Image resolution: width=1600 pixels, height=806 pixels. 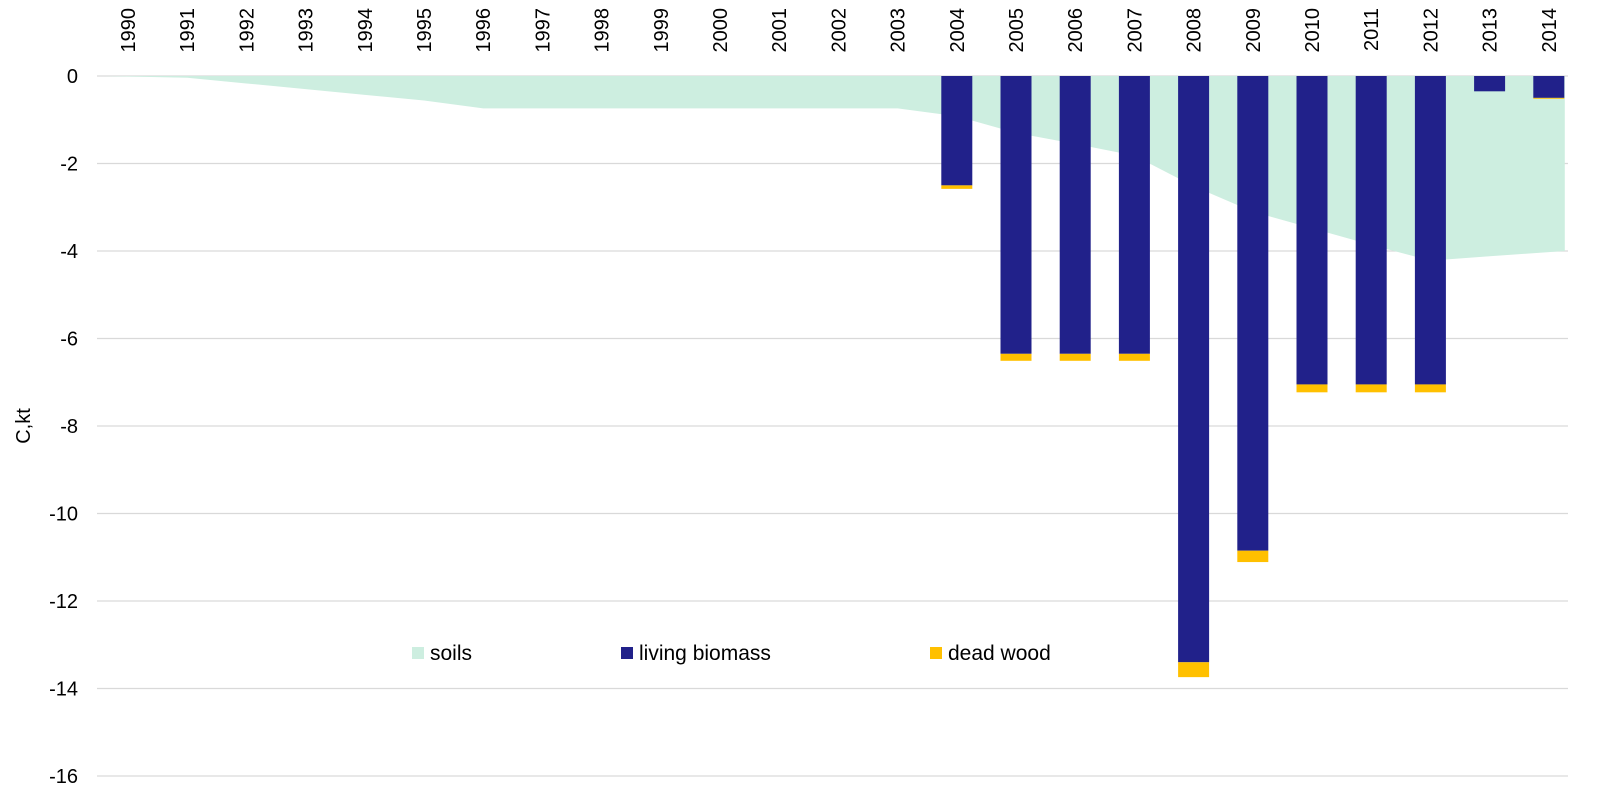 I want to click on x-tick-label: 2008, so click(x=1195, y=30).